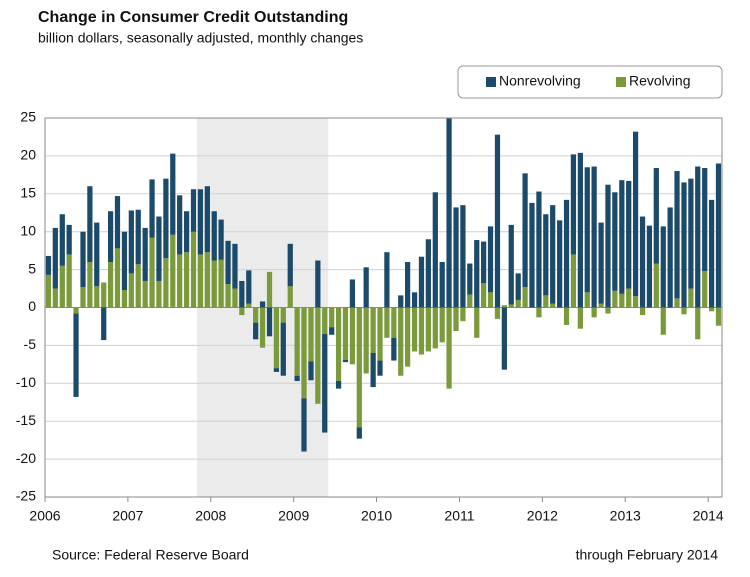 This screenshot has height=577, width=750. I want to click on x-tick-label: 2014, so click(708, 516).